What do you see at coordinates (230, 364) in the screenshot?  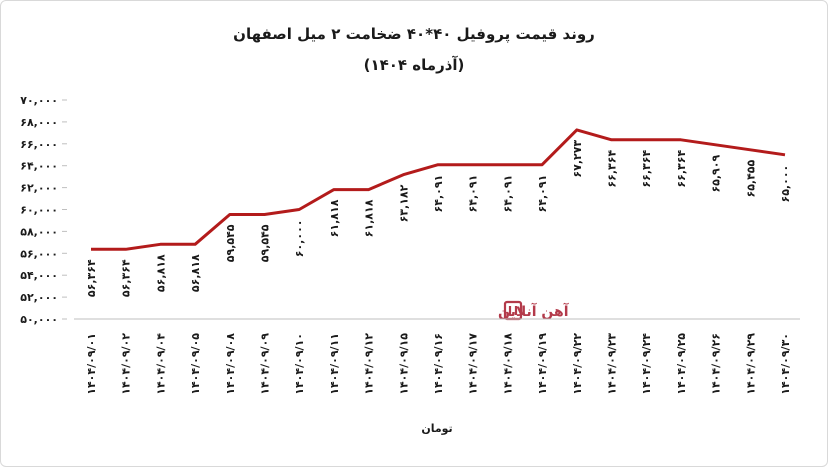 I see `x-tick-label: ۱۴۰۴/۰۹/۰۸` at bounding box center [230, 364].